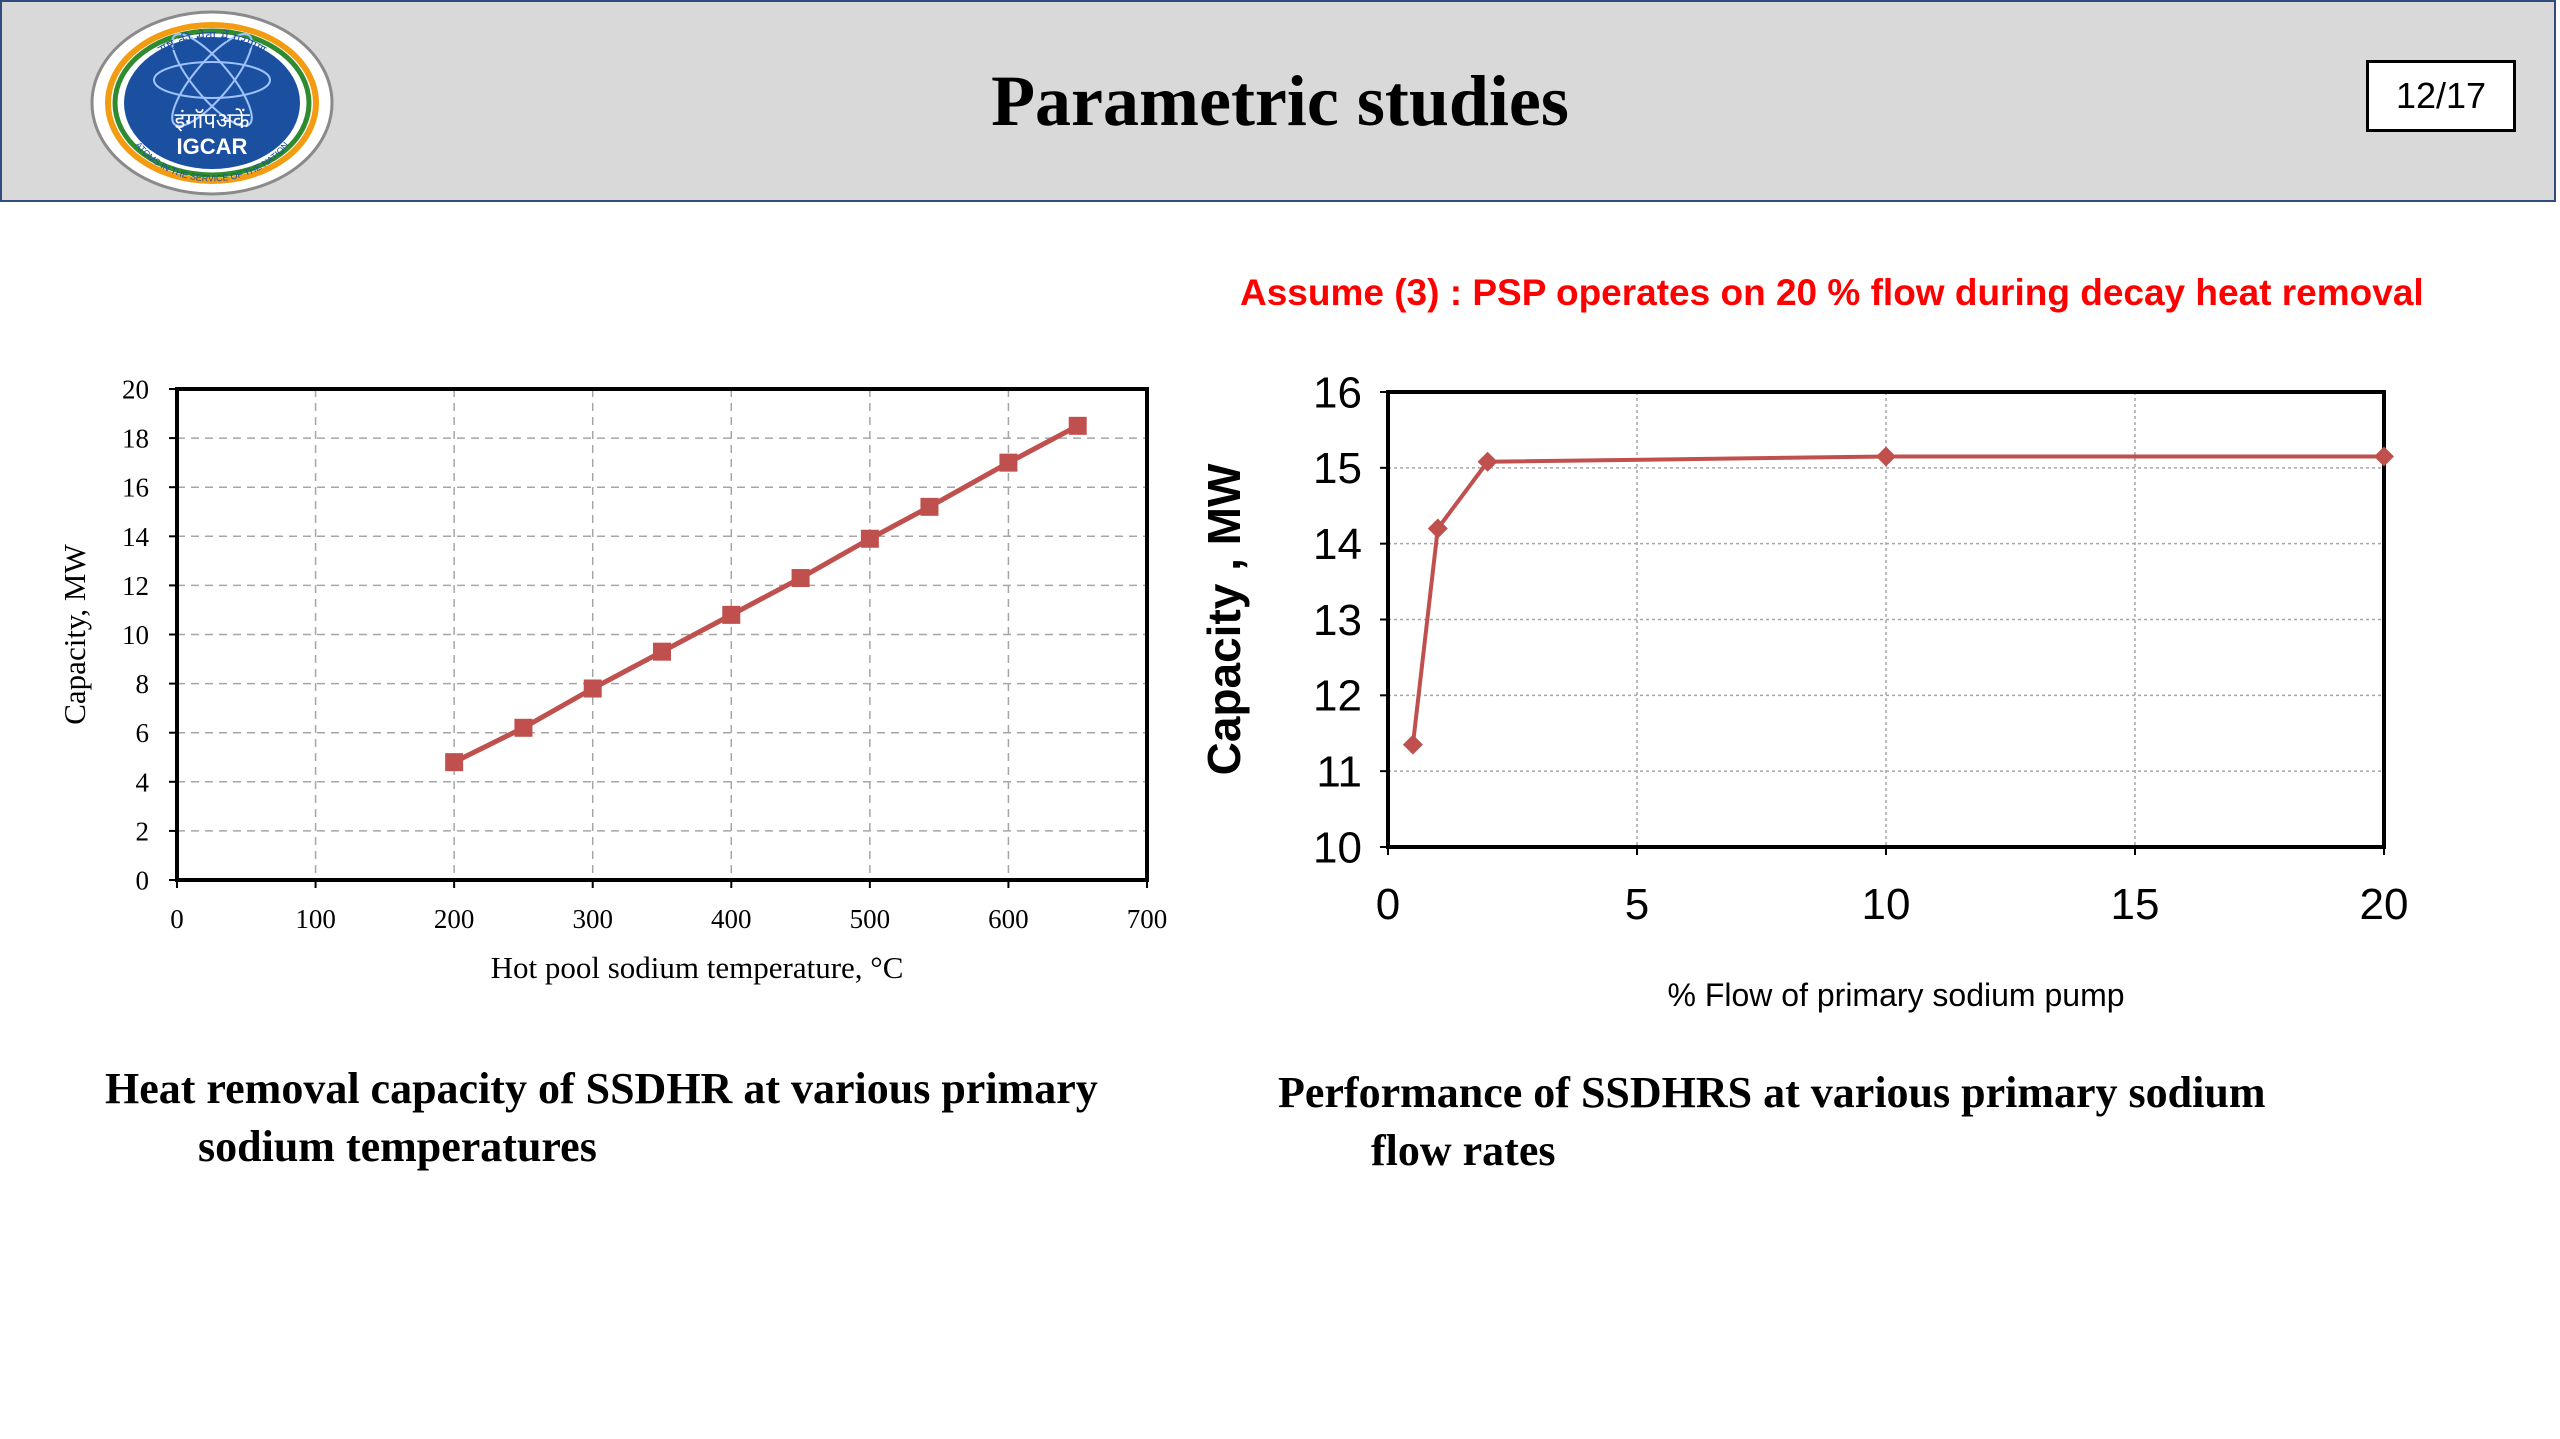 The image size is (2560, 1439). What do you see at coordinates (1337, 468) in the screenshot?
I see `y-tick-label: 15` at bounding box center [1337, 468].